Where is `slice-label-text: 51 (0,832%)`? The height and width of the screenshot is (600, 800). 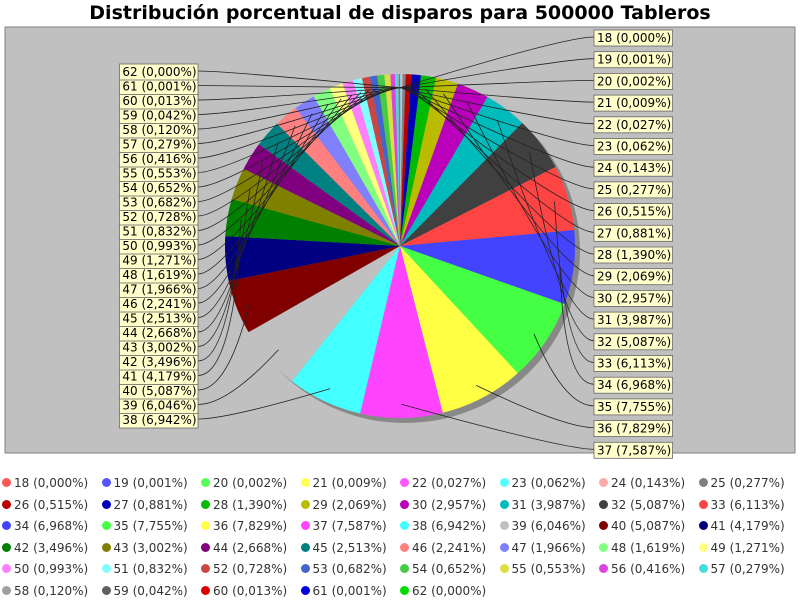
slice-label-text: 51 (0,832%) is located at coordinates (159, 232).